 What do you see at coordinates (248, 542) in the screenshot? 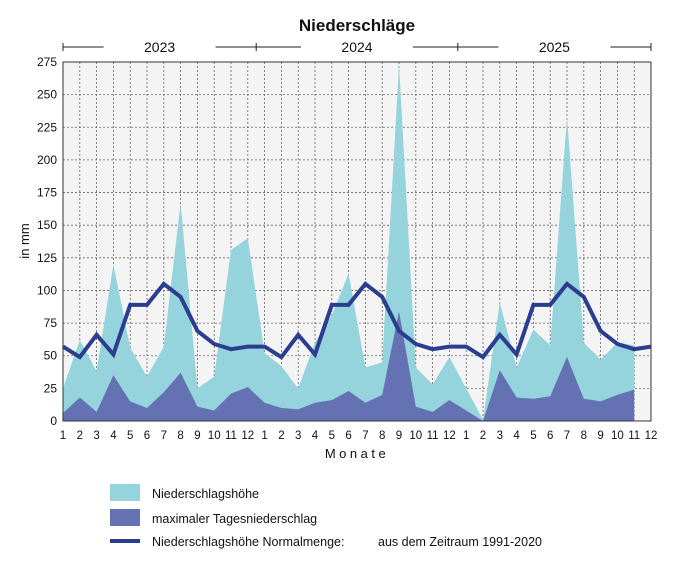
I see `legend-label: Niederschlagshöhe Normalmenge:` at bounding box center [248, 542].